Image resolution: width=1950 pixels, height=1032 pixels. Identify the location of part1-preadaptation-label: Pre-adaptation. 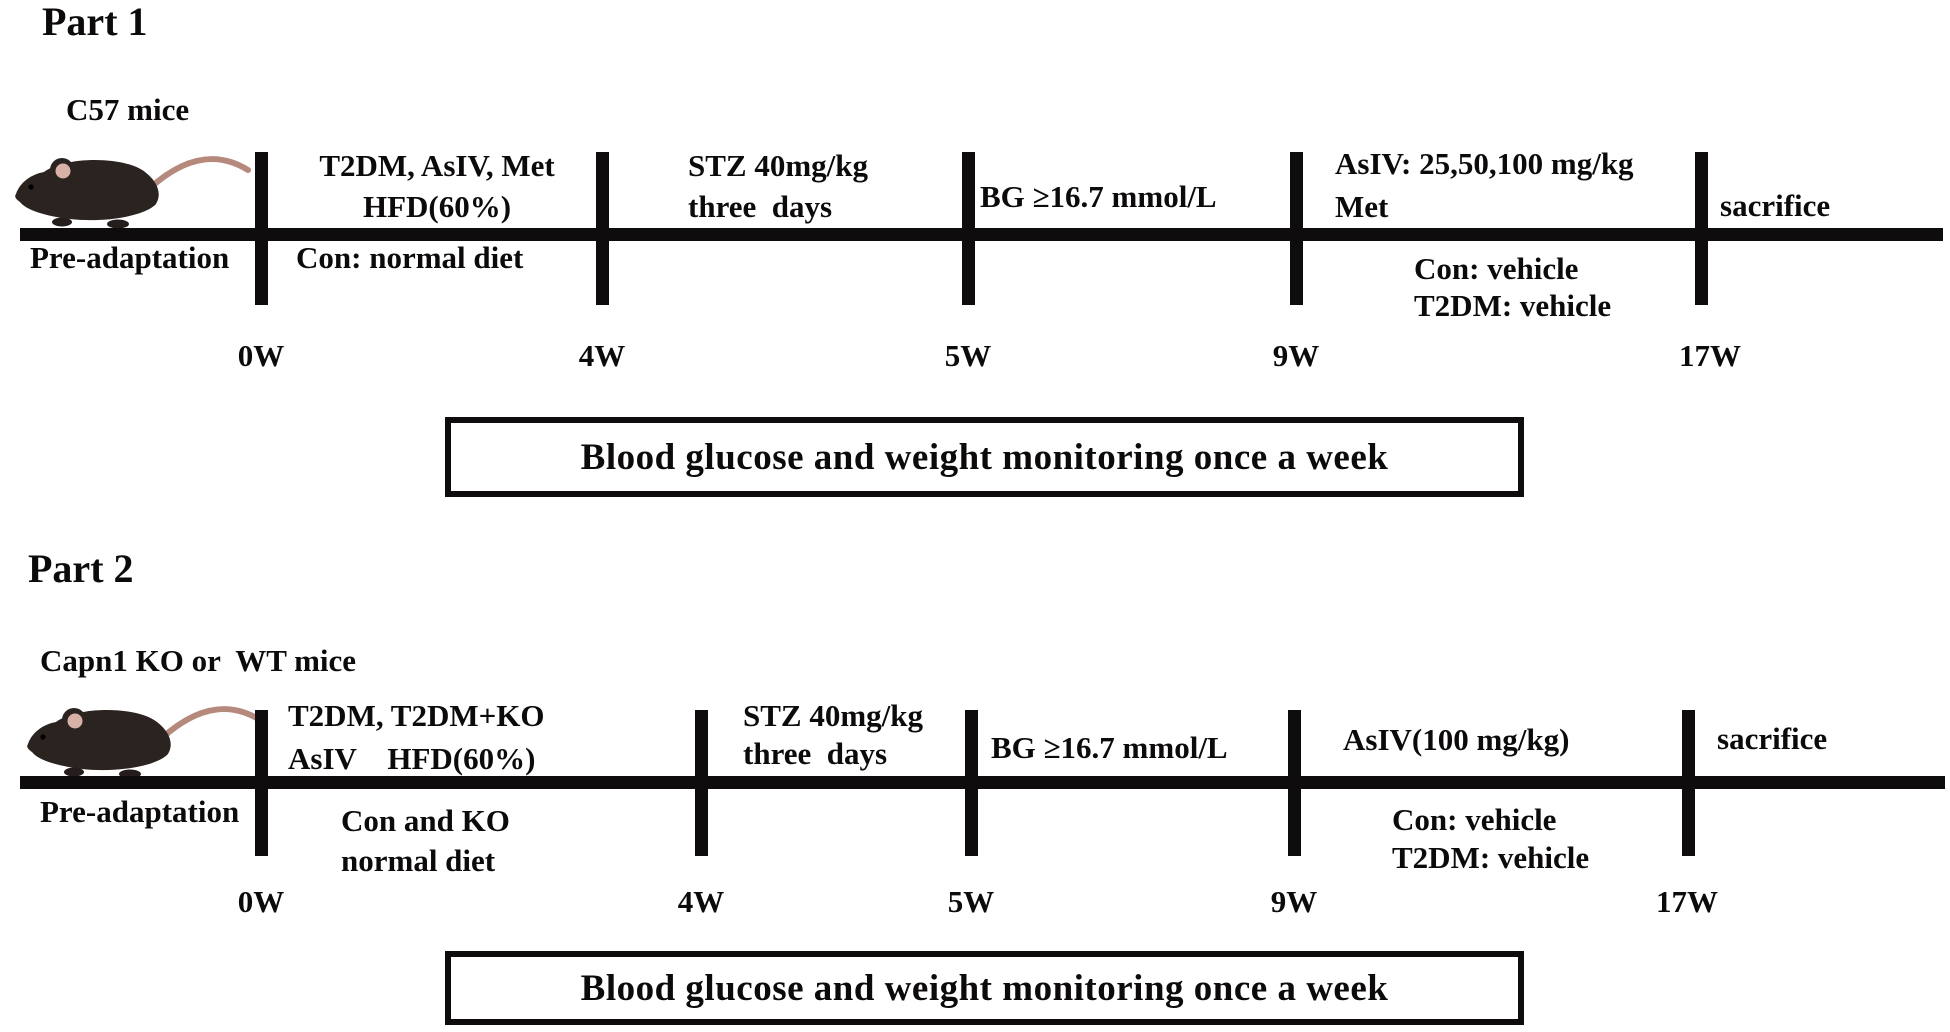
(130, 257).